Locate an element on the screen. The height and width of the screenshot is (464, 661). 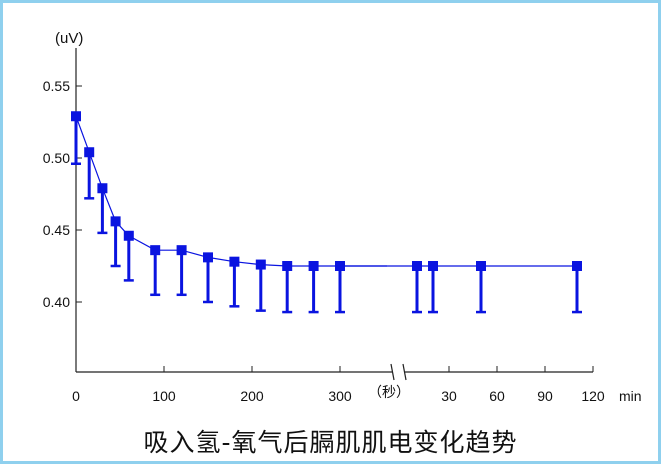
axis-break-mark-right is located at coordinates (404, 372).